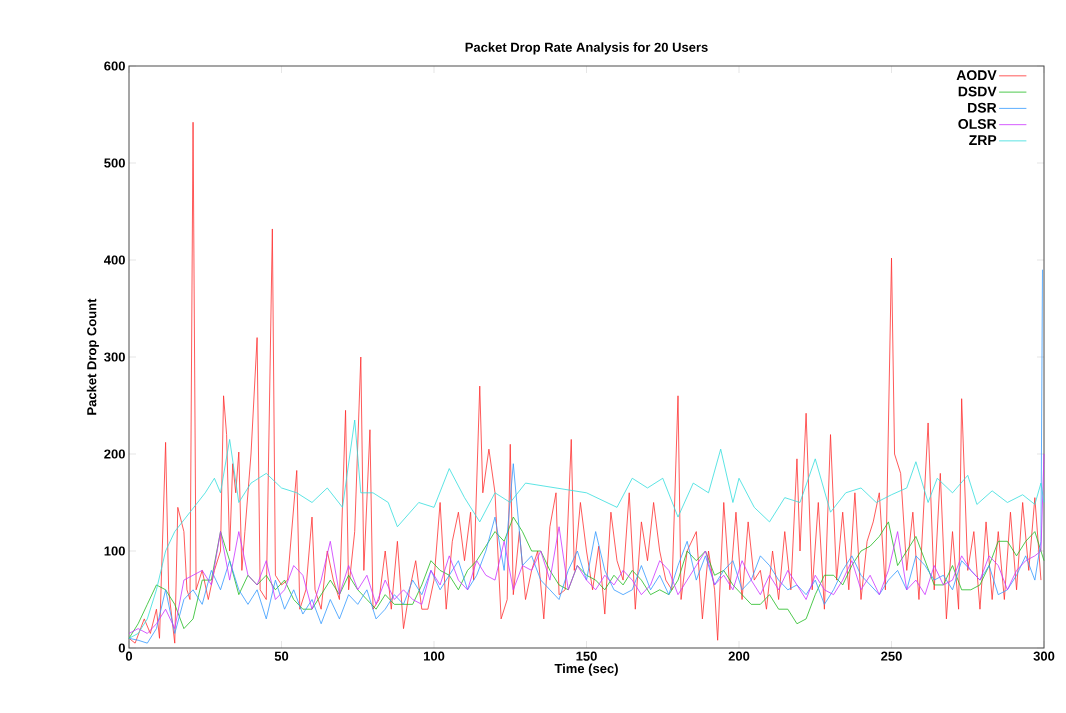  Describe the element at coordinates (114, 454) in the screenshot. I see `y-tick-label: 200` at that location.